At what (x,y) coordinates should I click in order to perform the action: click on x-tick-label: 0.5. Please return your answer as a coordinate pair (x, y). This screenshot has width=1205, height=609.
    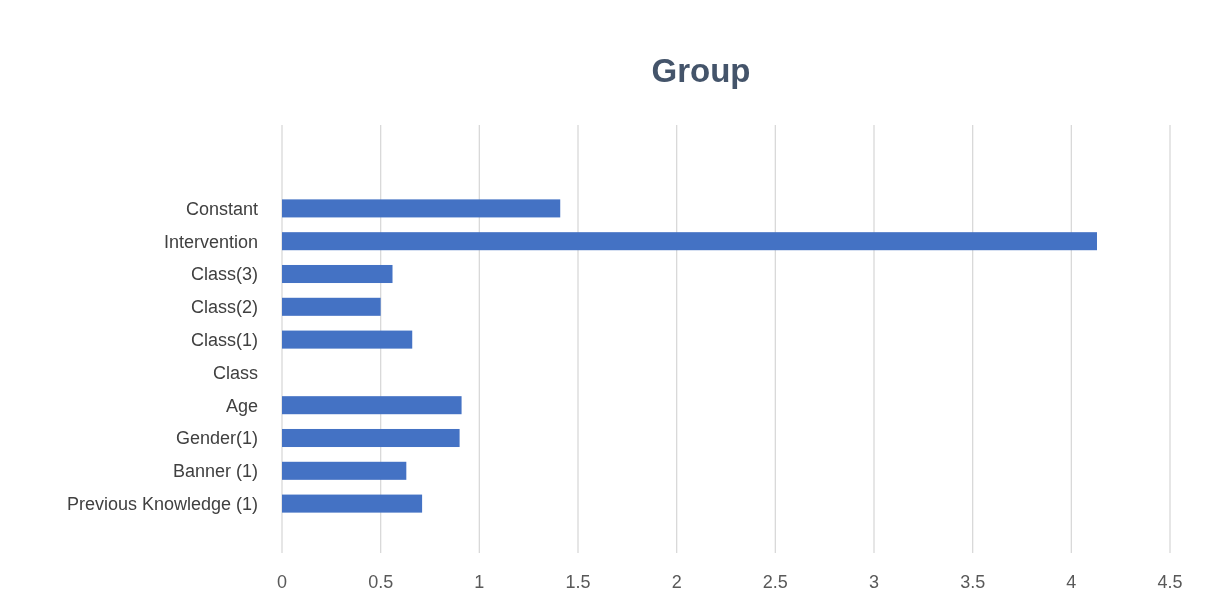
    Looking at the image, I should click on (381, 582).